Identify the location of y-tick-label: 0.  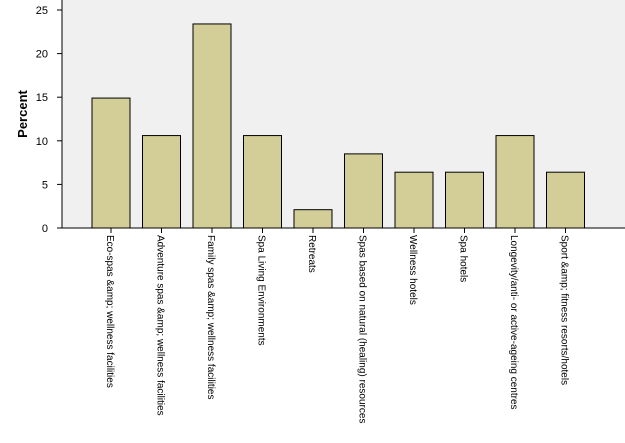
(45, 229).